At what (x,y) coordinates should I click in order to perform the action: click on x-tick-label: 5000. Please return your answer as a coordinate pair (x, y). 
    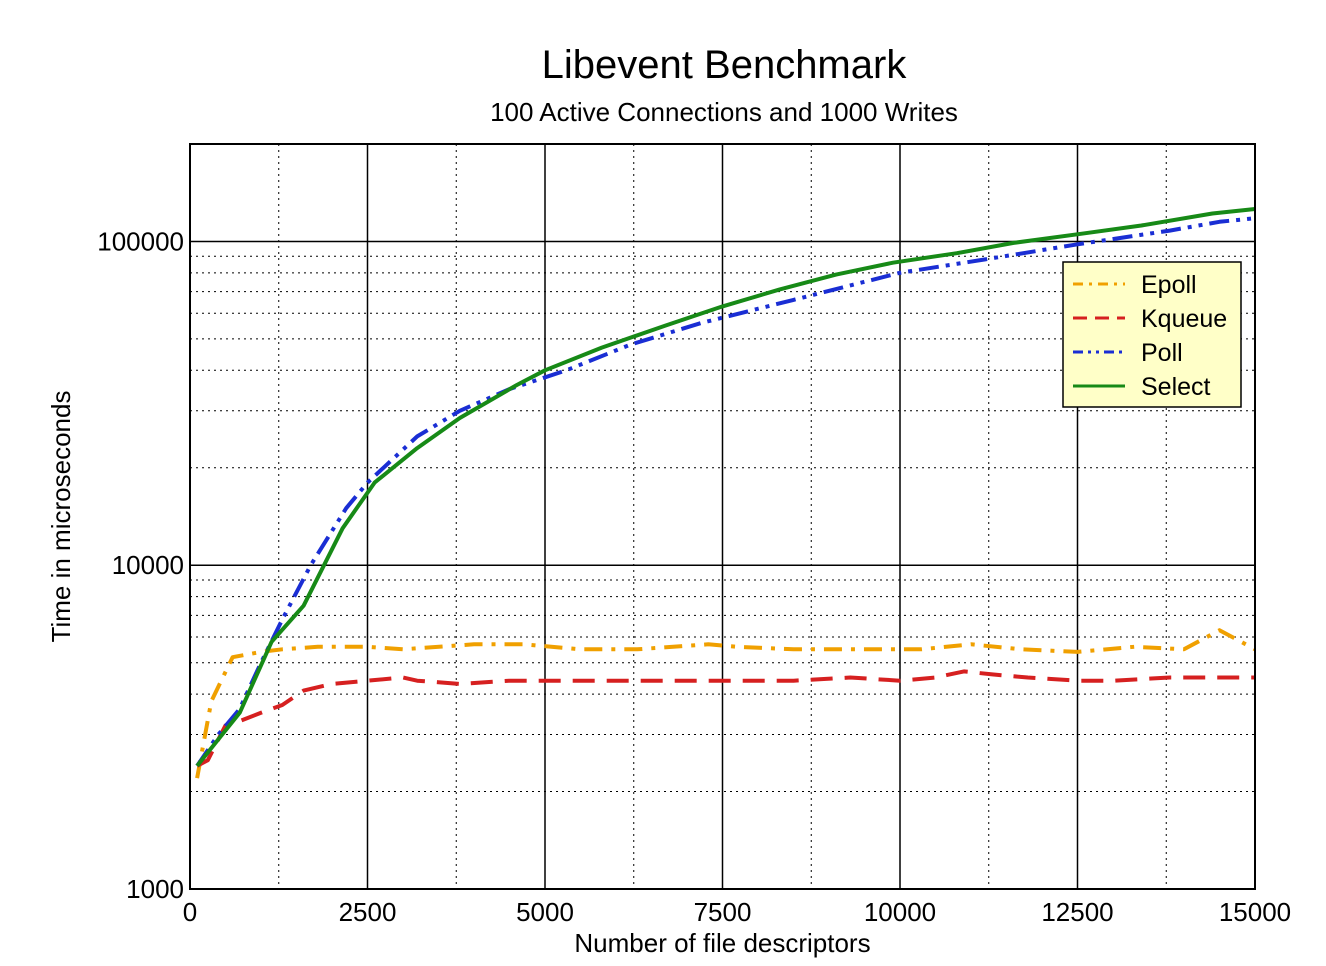
    Looking at the image, I should click on (545, 912).